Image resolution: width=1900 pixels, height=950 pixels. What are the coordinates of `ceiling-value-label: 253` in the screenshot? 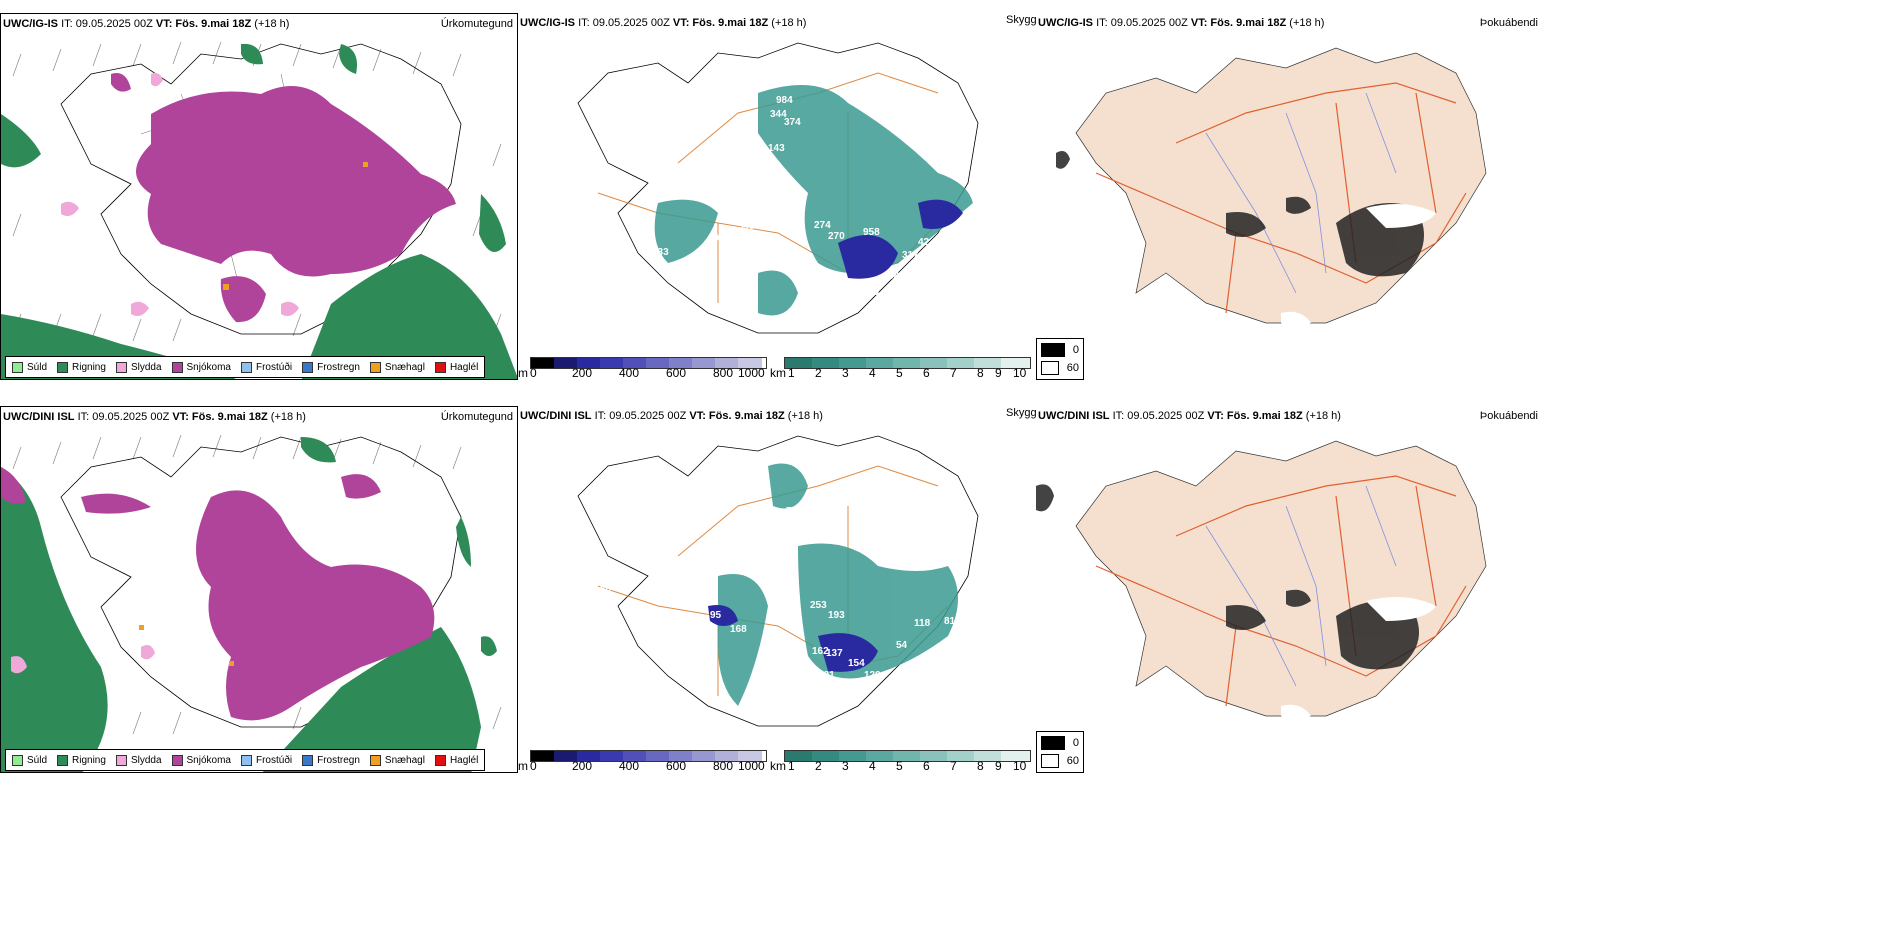 It's located at (818, 605).